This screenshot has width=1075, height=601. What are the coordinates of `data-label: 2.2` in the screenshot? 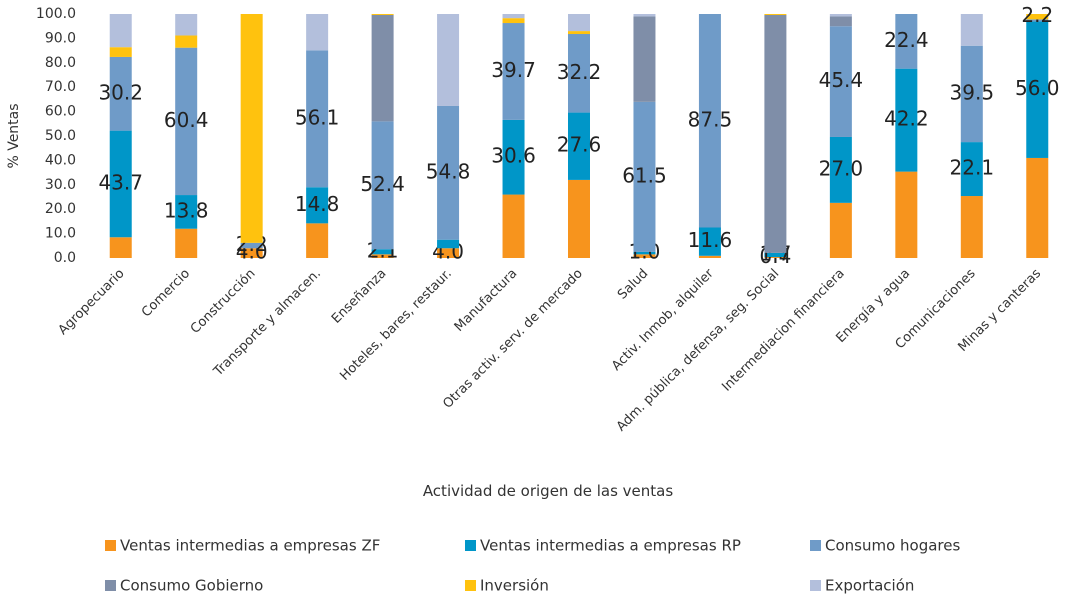 It's located at (1037, 15).